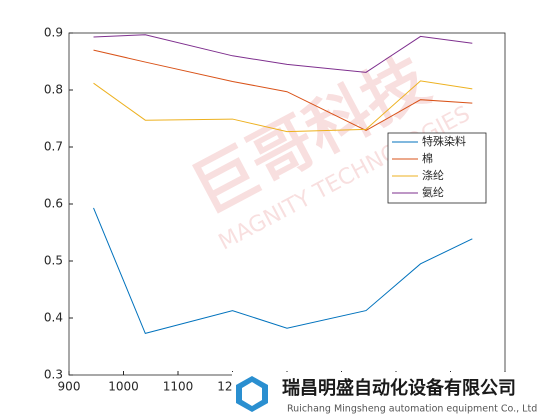 This screenshot has height=420, width=560. What do you see at coordinates (399, 388) in the screenshot?
I see `brand-name: 瑞昌明盛自动化设备有限公司` at bounding box center [399, 388].